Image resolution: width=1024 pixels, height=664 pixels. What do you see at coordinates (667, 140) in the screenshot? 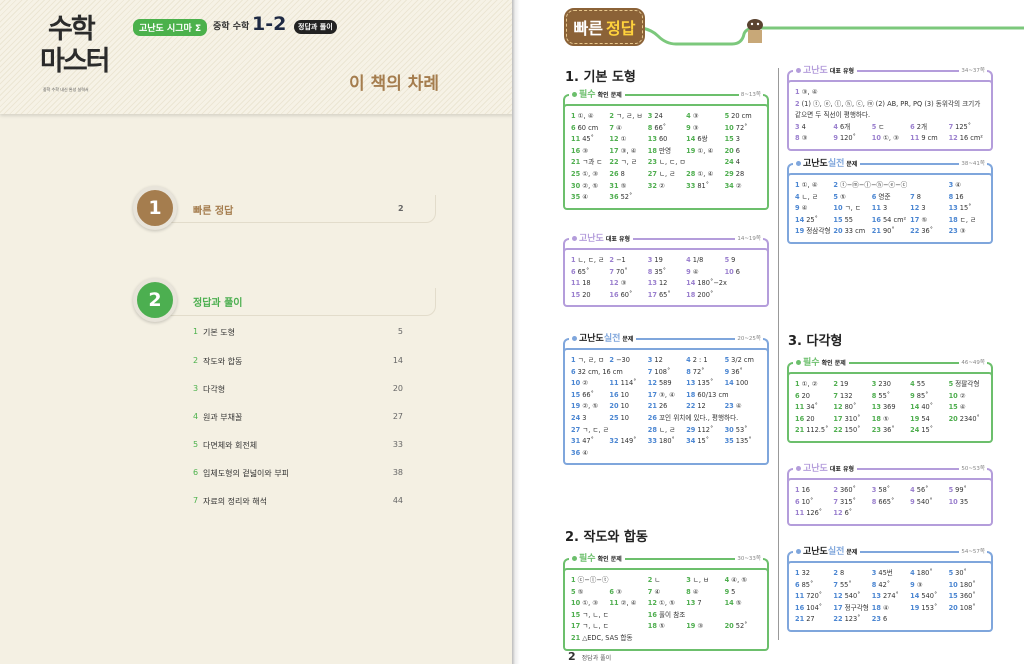
I see `answer-item: 13 60` at bounding box center [667, 140].